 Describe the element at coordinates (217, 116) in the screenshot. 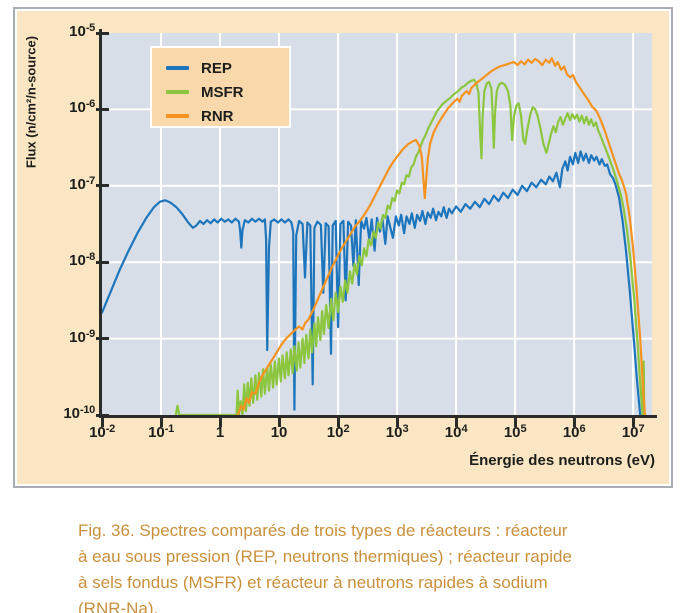

I see `legend-label: RNR` at that location.